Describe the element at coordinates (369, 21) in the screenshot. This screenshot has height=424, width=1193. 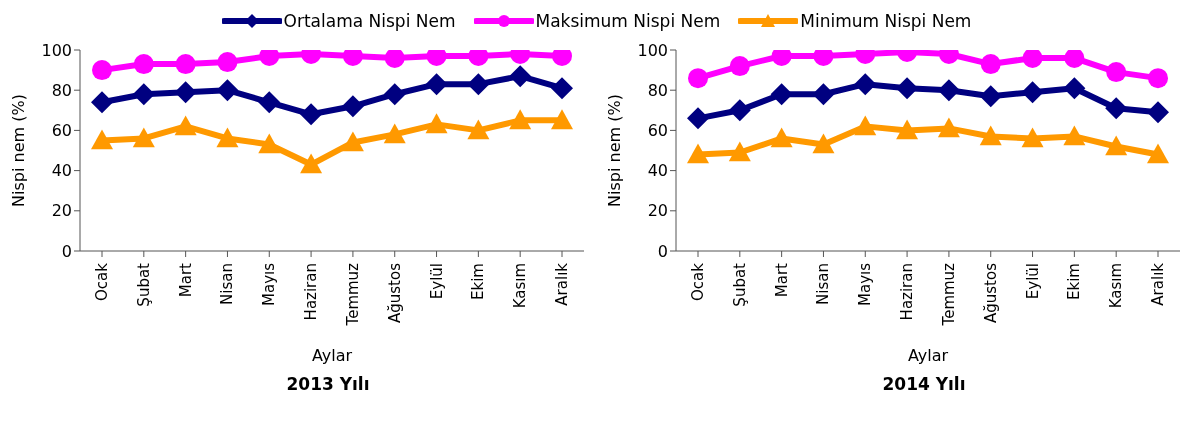
I see `legend-label: Ortalama Nispi Nem` at that location.